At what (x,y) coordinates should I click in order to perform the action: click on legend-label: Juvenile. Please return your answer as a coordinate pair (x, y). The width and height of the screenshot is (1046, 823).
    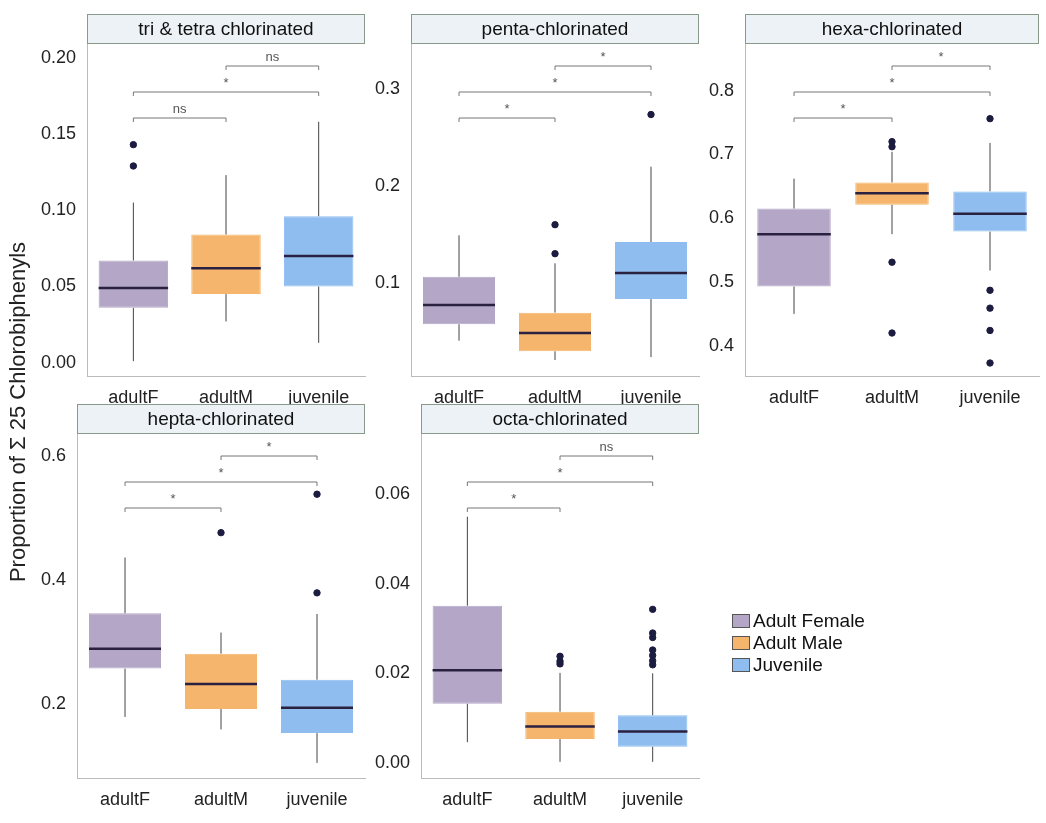
    Looking at the image, I should click on (788, 665).